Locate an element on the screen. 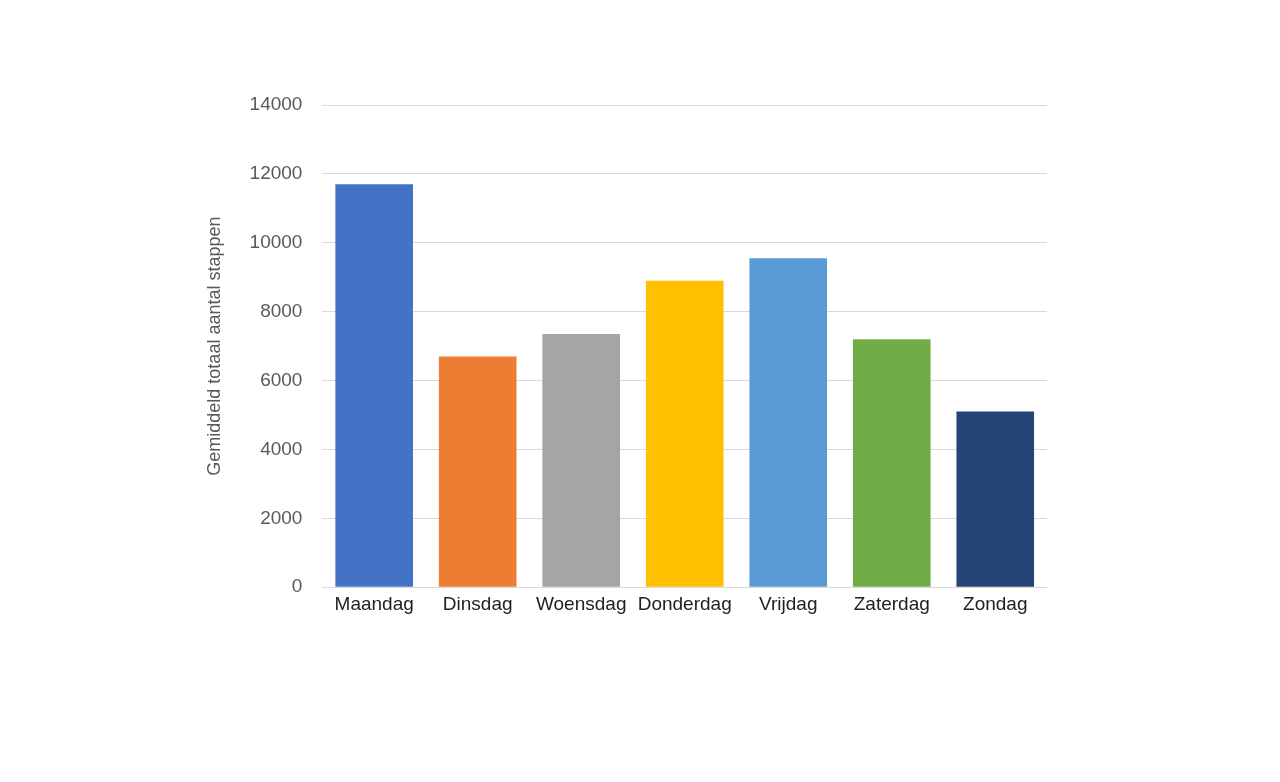 This screenshot has height=782, width=1280. y-tick-label: 14000 is located at coordinates (276, 104).